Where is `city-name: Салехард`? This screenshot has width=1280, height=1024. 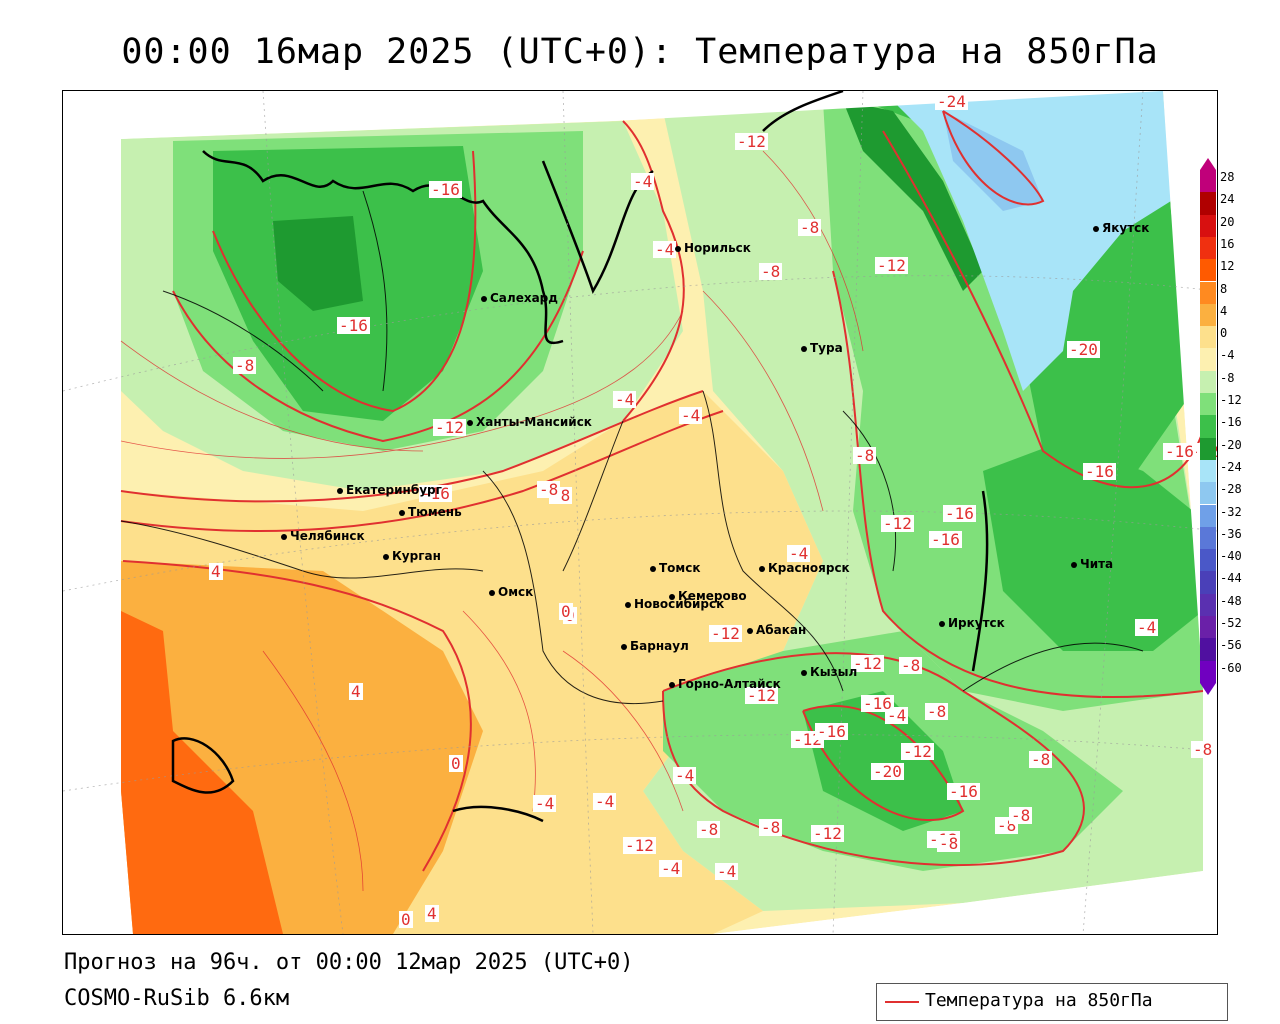
city-name: Салехард is located at coordinates (524, 298).